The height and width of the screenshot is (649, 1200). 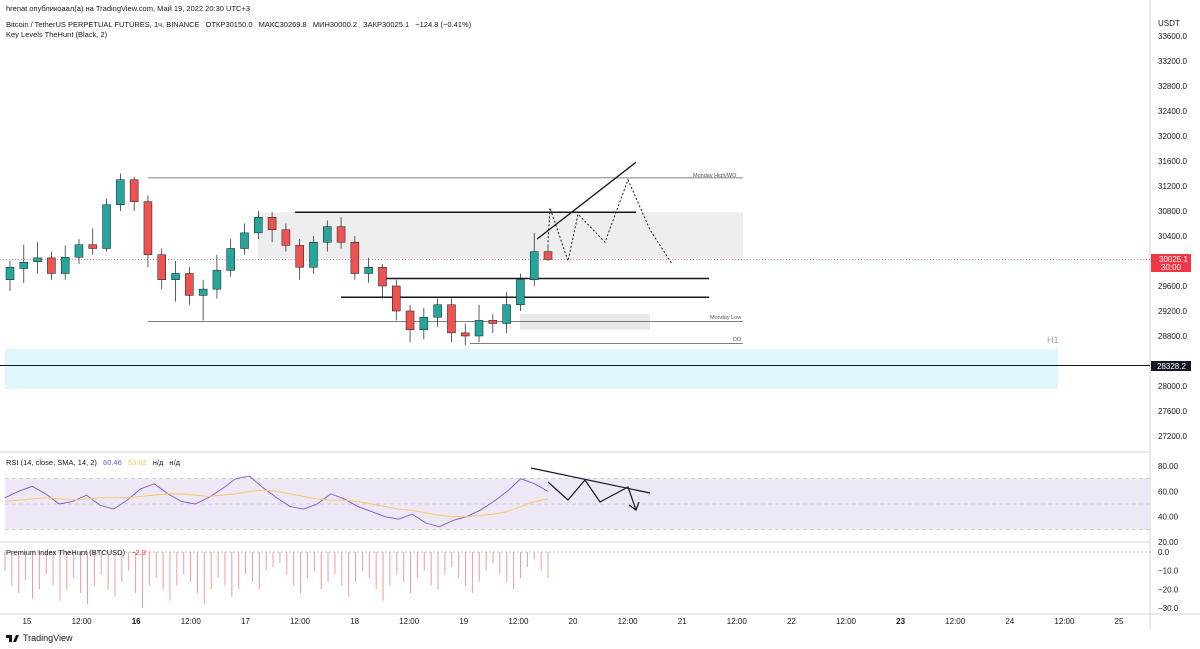 What do you see at coordinates (1172, 336) in the screenshot?
I see `price-tick: 28800.0` at bounding box center [1172, 336].